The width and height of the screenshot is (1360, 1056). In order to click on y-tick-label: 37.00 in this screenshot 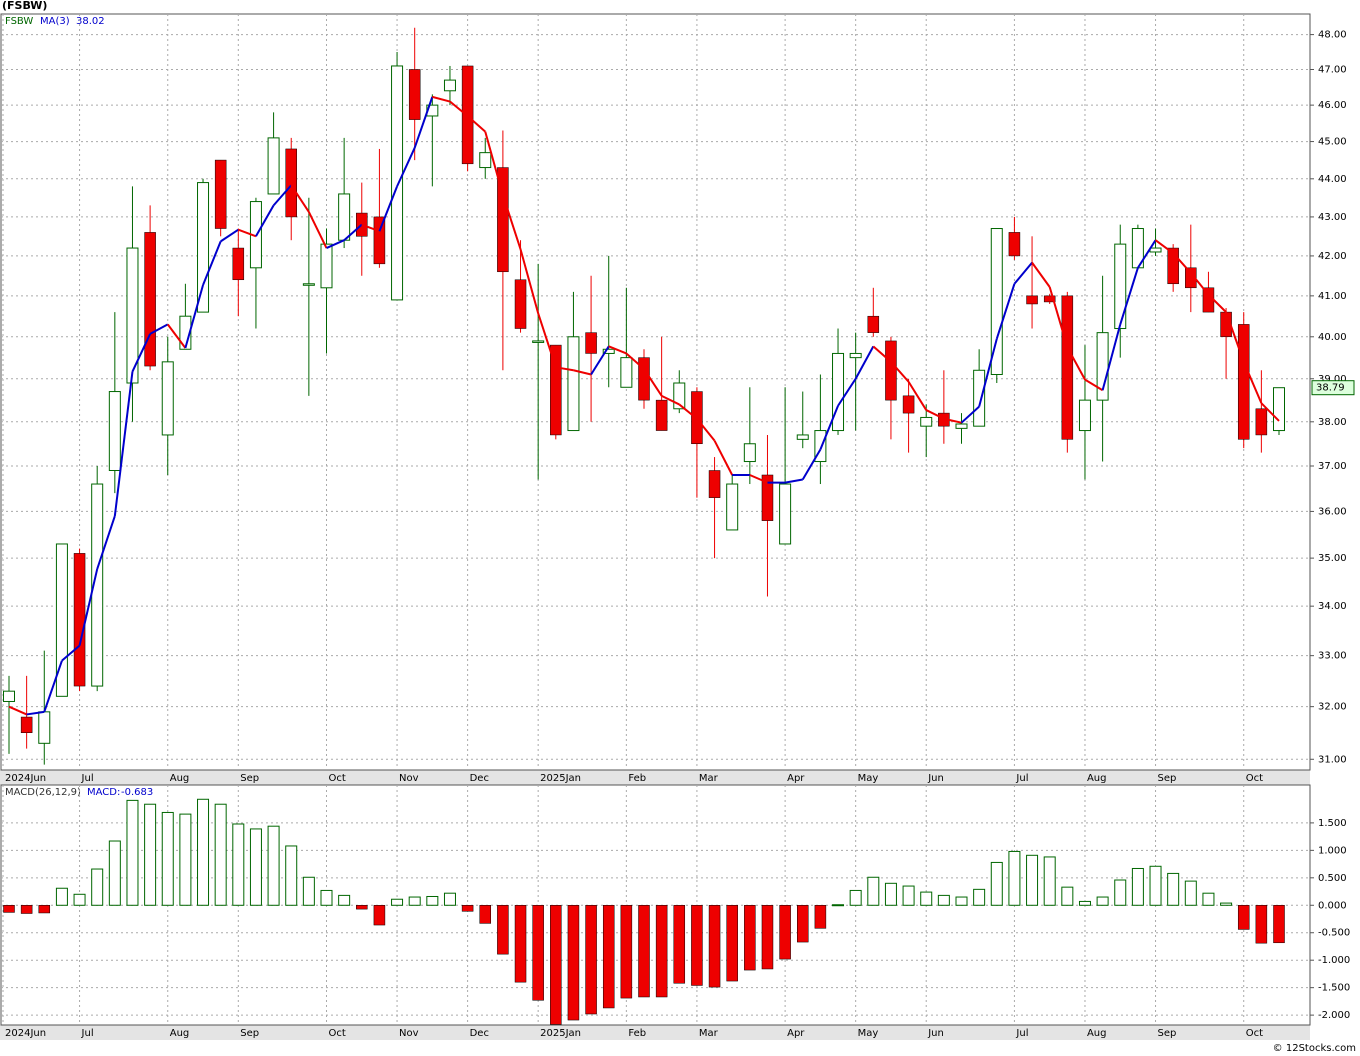, I will do `click(1332, 466)`.